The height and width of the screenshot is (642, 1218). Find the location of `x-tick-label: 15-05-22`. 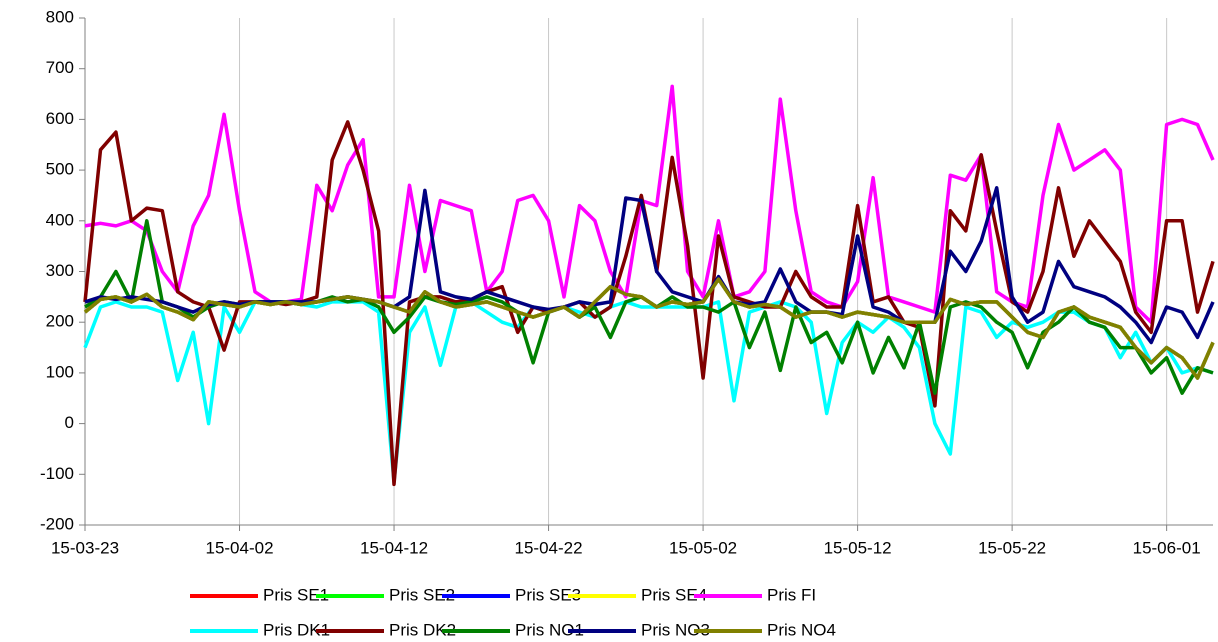

x-tick-label: 15-05-22 is located at coordinates (1012, 547).